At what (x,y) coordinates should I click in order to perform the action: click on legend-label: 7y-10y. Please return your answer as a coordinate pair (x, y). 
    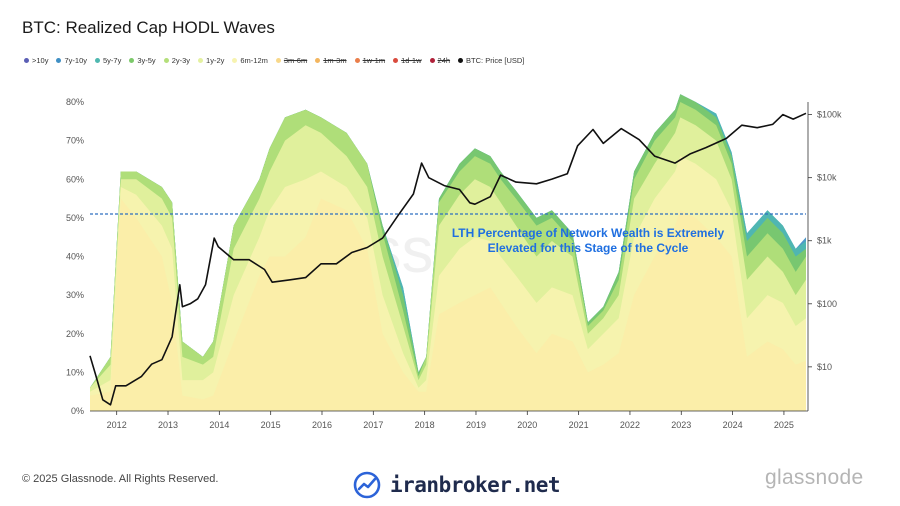
    Looking at the image, I should click on (75, 60).